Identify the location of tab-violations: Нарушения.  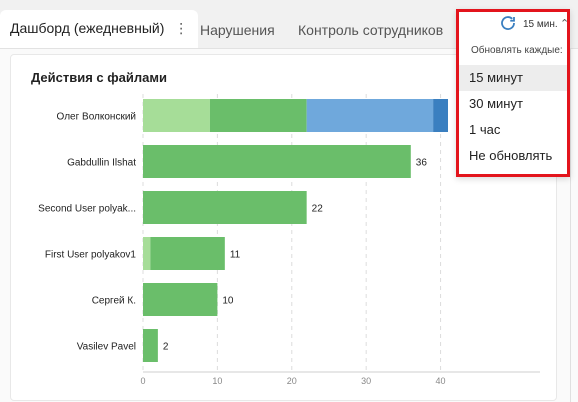
(237, 30).